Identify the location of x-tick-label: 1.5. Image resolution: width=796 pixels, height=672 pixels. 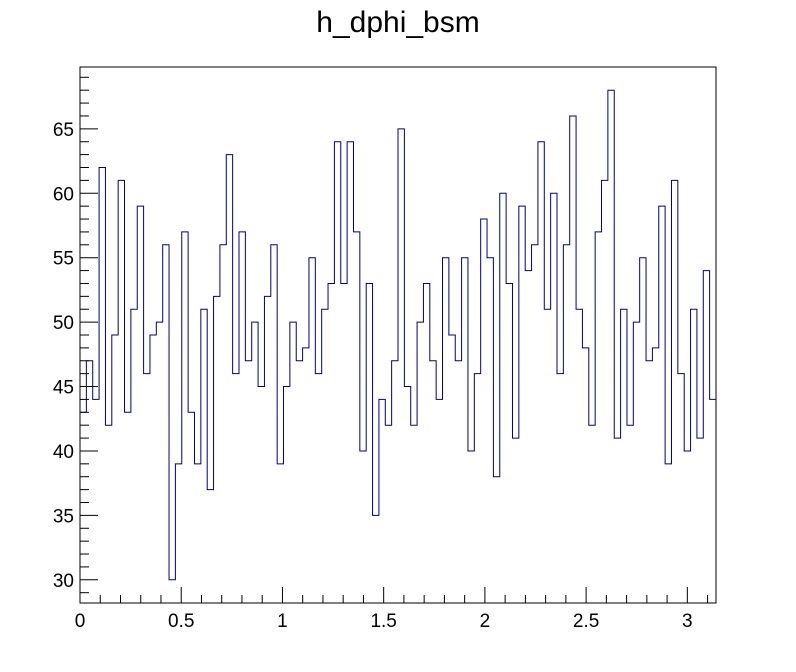
(383, 621).